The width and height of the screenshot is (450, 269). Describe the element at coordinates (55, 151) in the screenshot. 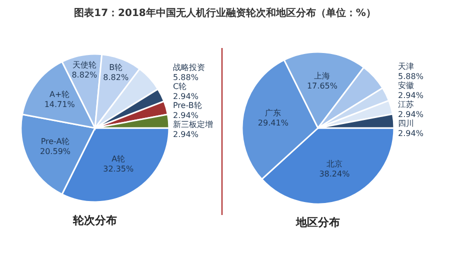

I see `data-label: 20.59%` at that location.